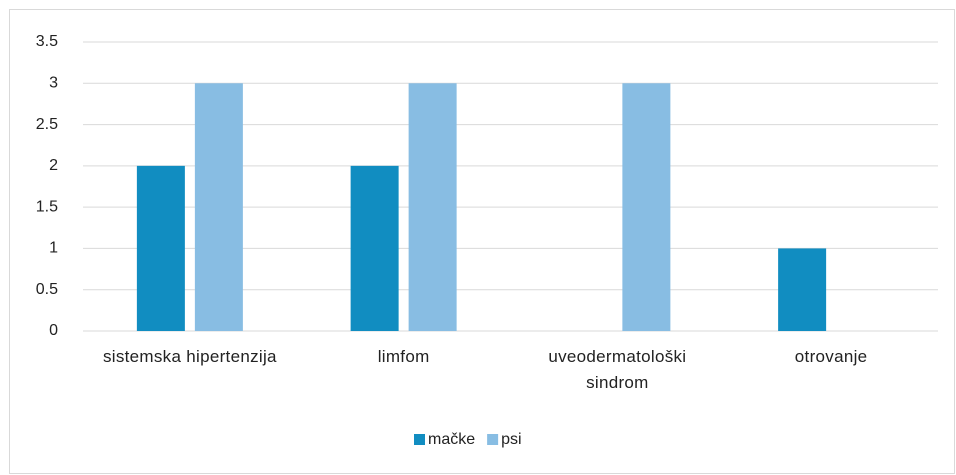 Image resolution: width=956 pixels, height=475 pixels. I want to click on x-tick-label: limfom, so click(403, 356).